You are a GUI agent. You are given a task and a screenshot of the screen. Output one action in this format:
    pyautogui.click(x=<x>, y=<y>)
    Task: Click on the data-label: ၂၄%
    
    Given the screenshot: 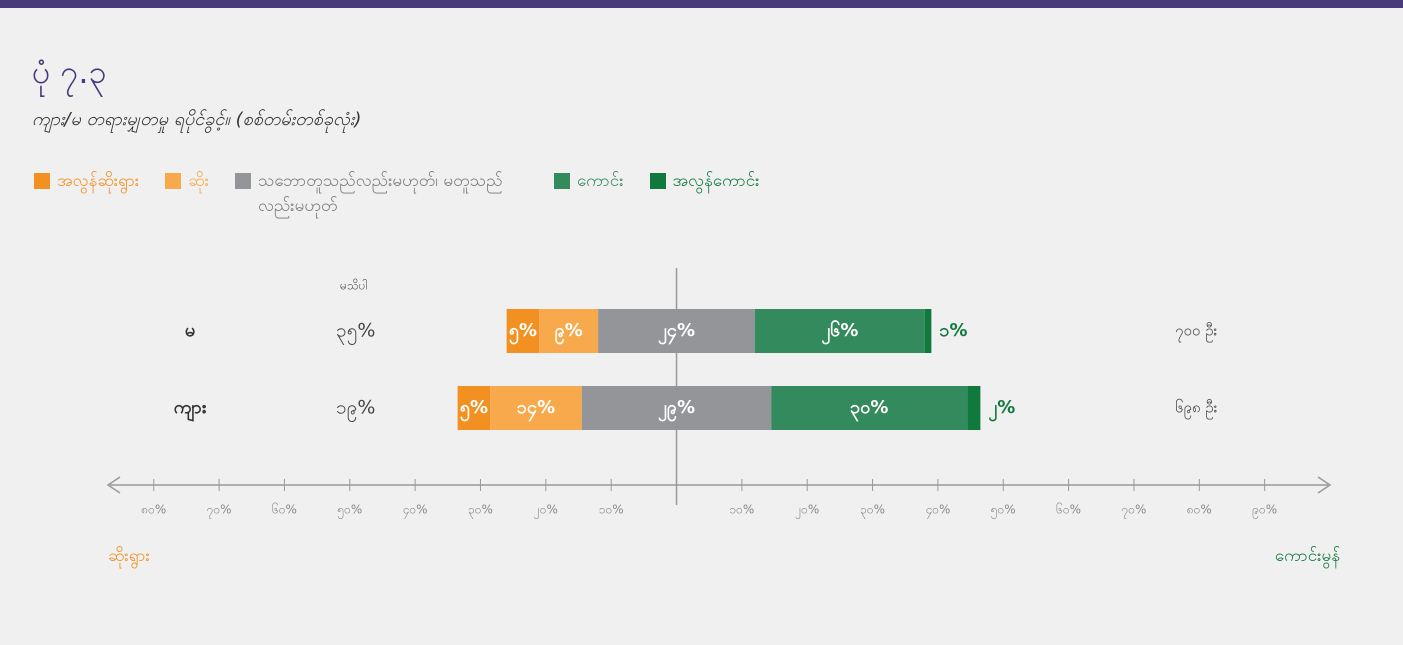 What is the action you would take?
    pyautogui.click(x=676, y=332)
    